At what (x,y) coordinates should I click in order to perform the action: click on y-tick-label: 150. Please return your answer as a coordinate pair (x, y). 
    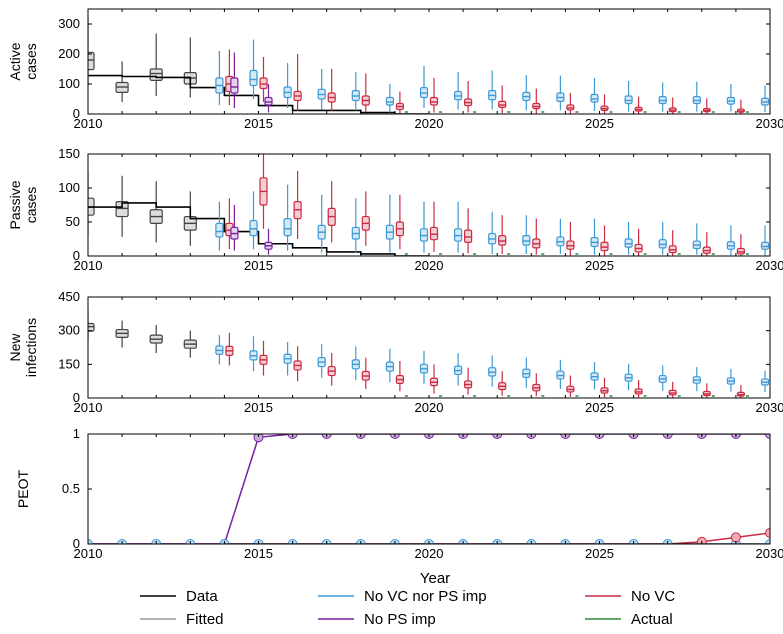
    Looking at the image, I should click on (69, 363).